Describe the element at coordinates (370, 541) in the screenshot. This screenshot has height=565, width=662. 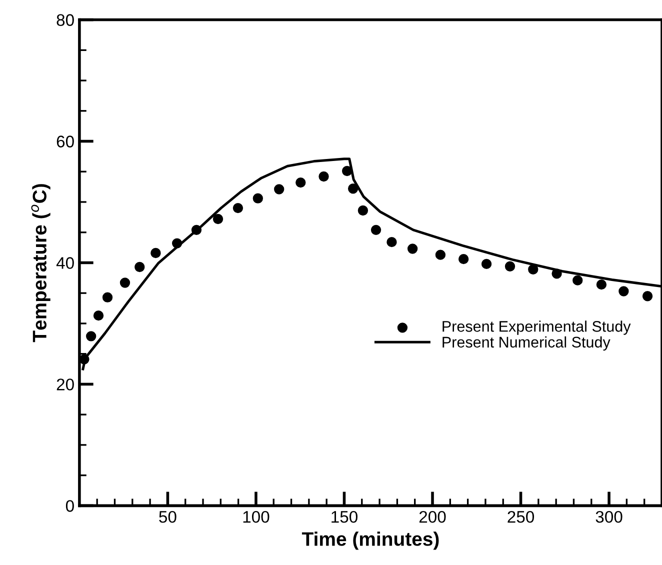
I see `x-axis-title: Time (minutes)` at that location.